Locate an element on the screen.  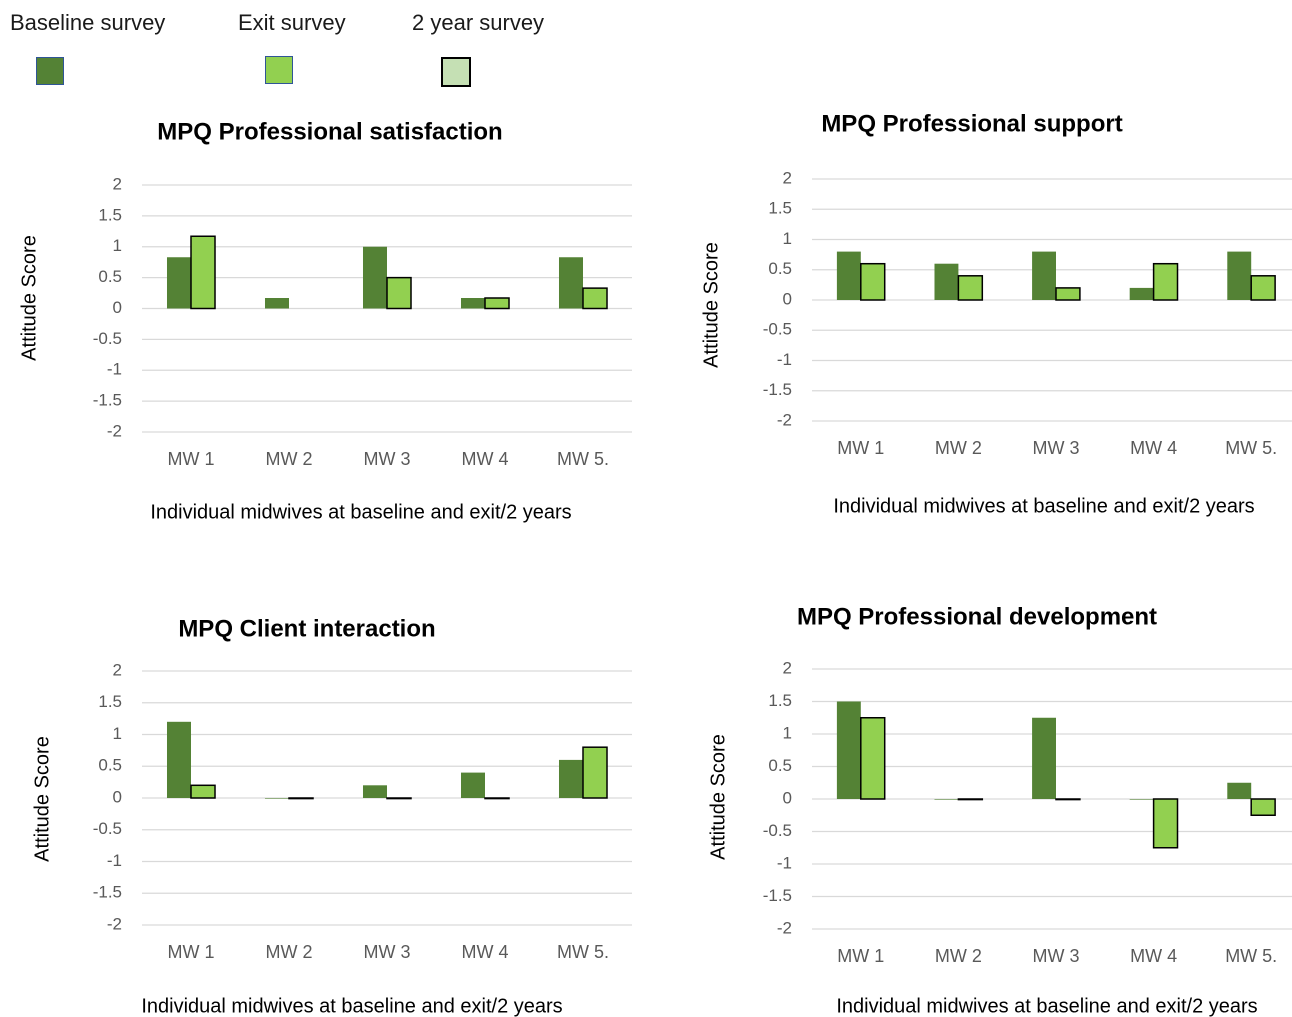
legend-label-exit: Exit survey is located at coordinates (292, 22).